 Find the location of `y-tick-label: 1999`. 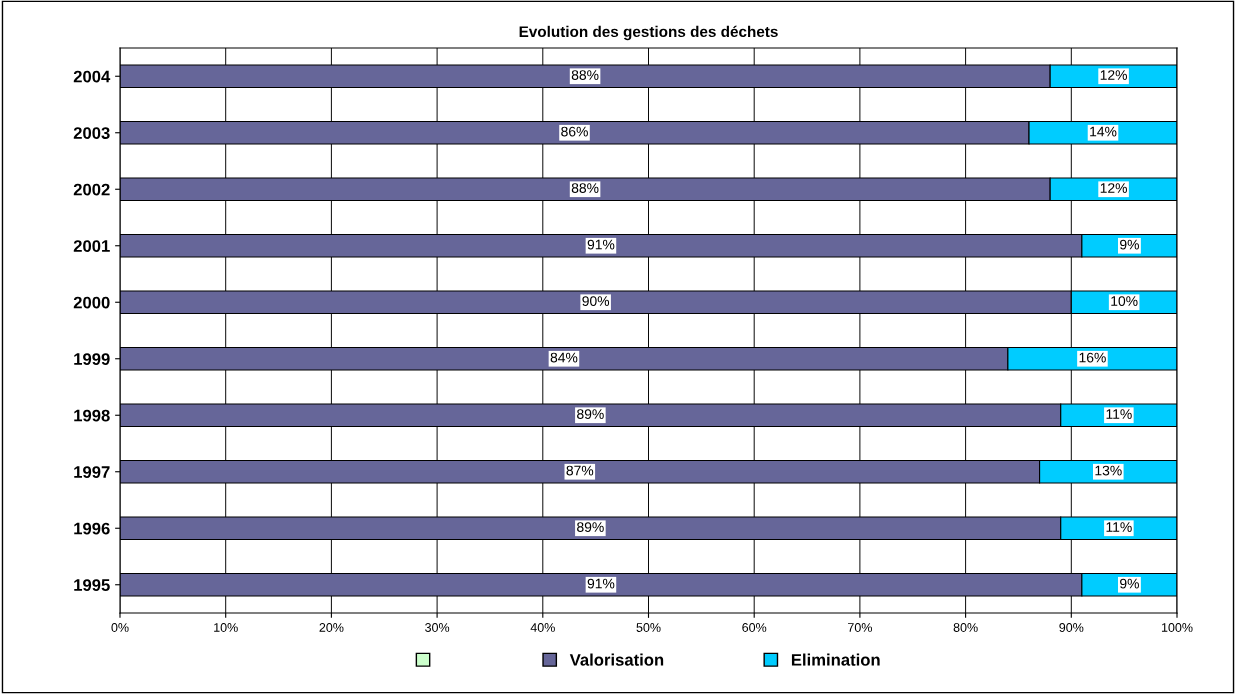

y-tick-label: 1999 is located at coordinates (92, 359).